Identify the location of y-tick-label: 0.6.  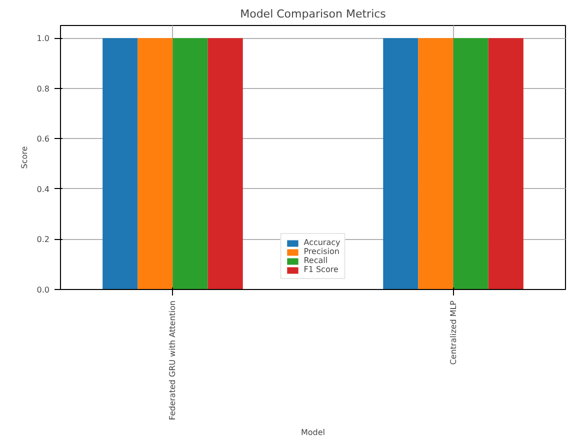
(43, 139).